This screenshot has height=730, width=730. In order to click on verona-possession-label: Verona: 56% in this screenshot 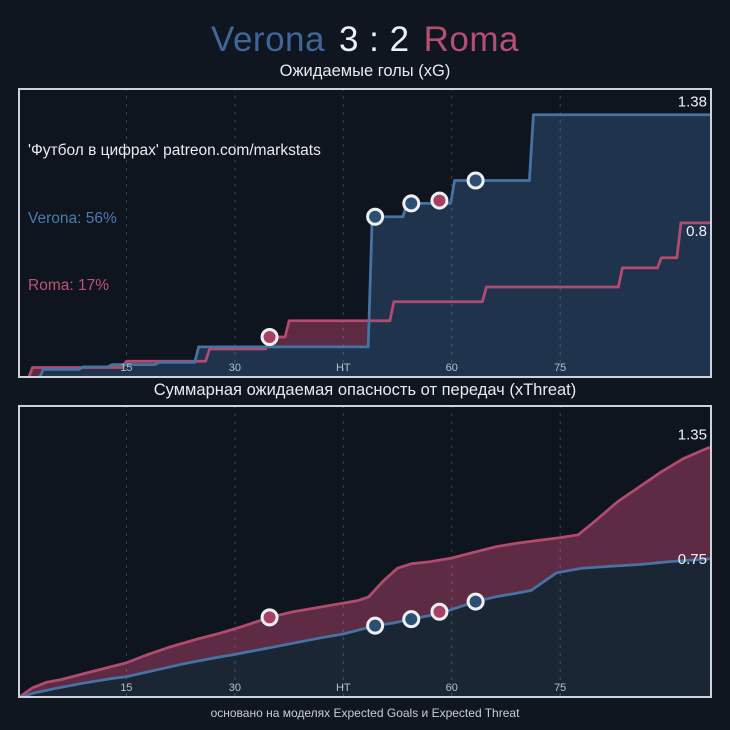, I will do `click(72, 218)`.